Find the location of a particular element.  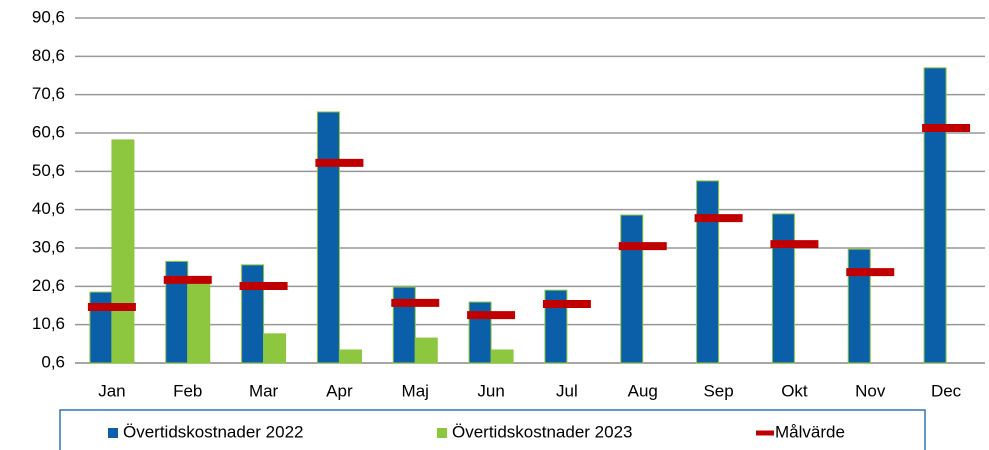

x-tick-label: Dec is located at coordinates (946, 390).